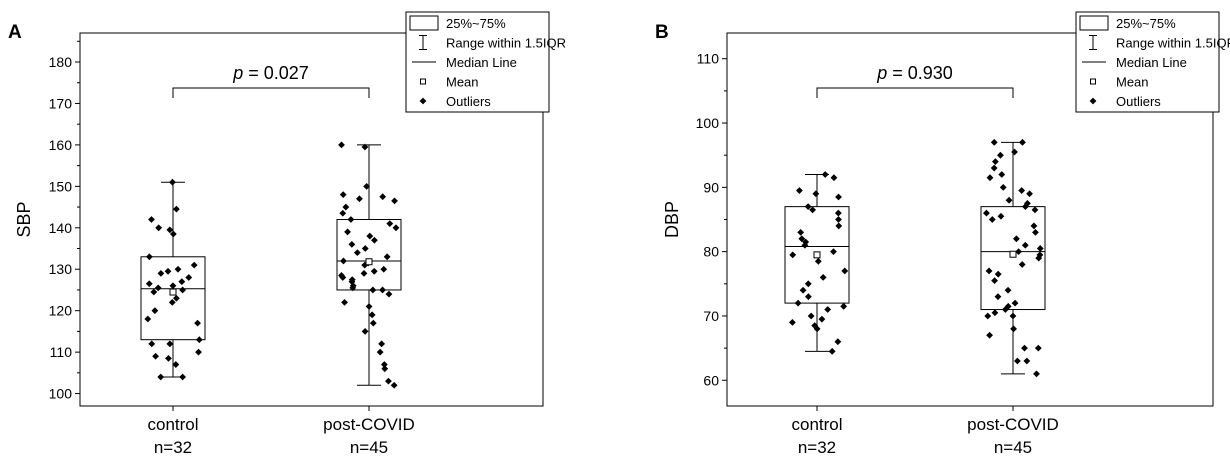 The width and height of the screenshot is (1230, 461). I want to click on y-tick-label: 170, so click(61, 103).